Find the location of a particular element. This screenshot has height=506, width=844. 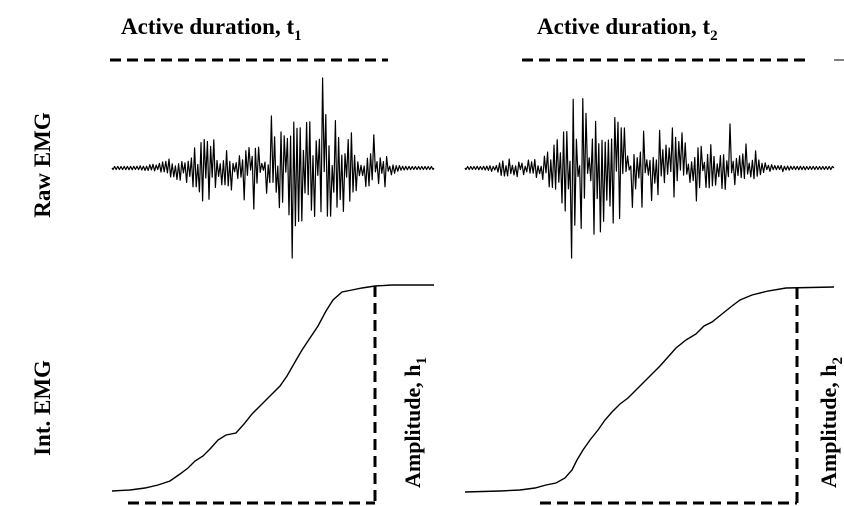

right-amplitude-text: Amplitude, h is located at coordinates (828, 426).